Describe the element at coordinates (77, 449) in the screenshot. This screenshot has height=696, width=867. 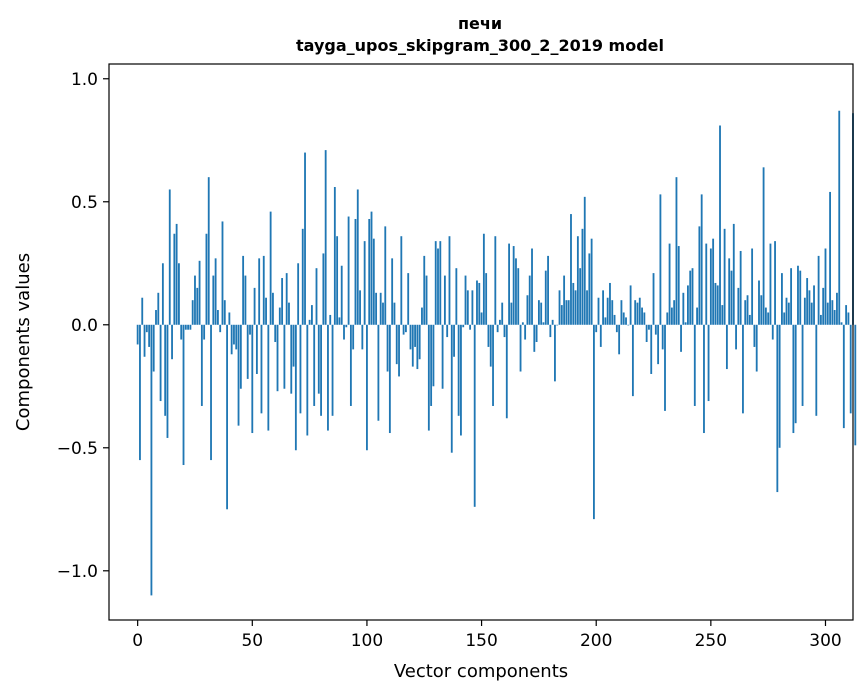
I see `y-tick-label: −0.5` at that location.